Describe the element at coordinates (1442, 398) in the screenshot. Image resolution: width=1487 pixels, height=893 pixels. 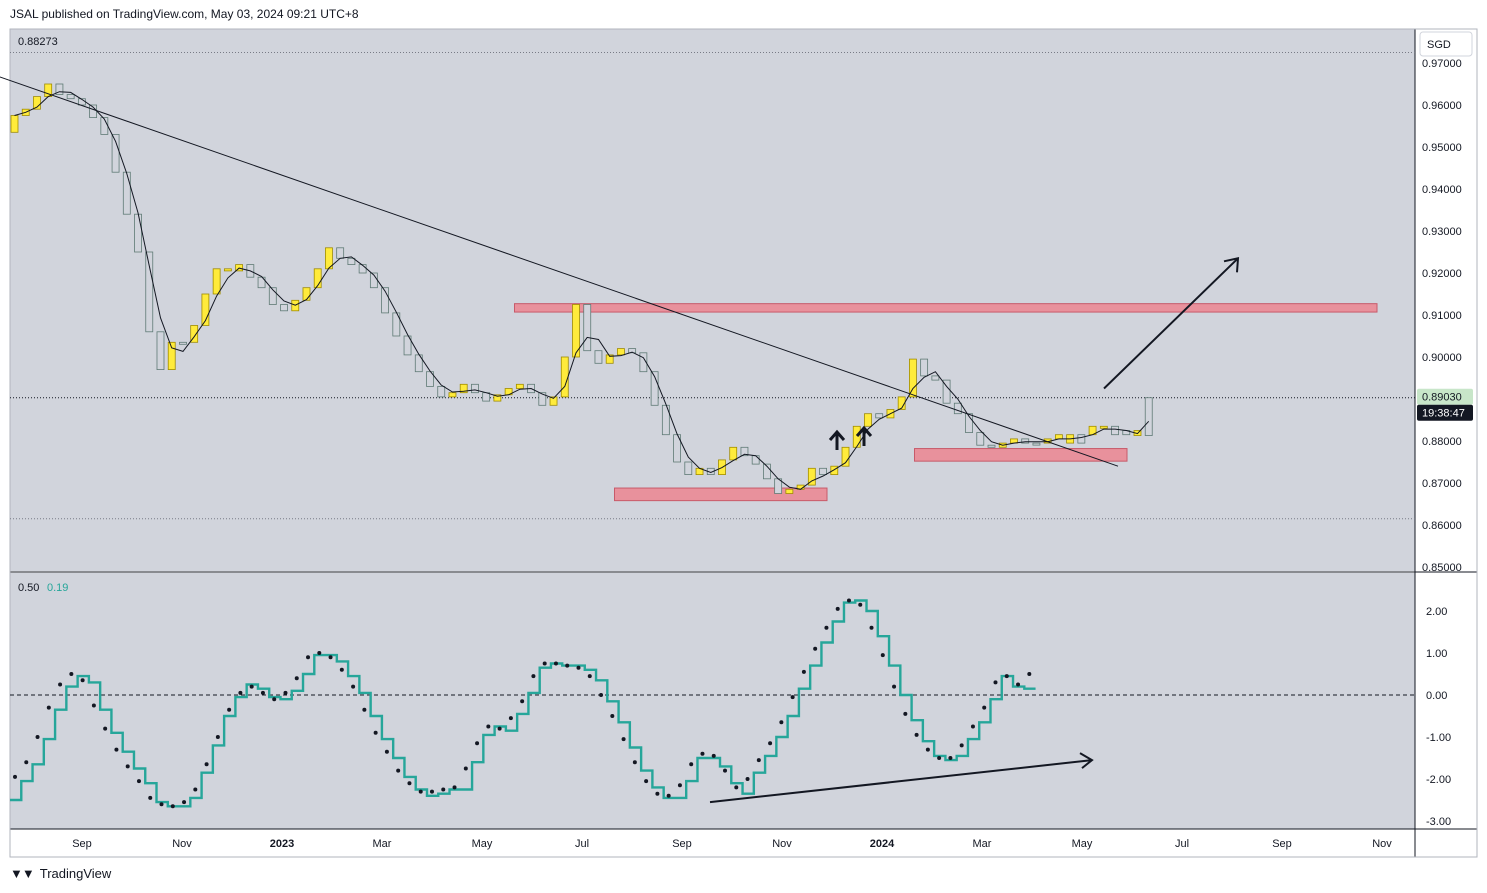
I see `last-price-value: 0.89030` at that location.